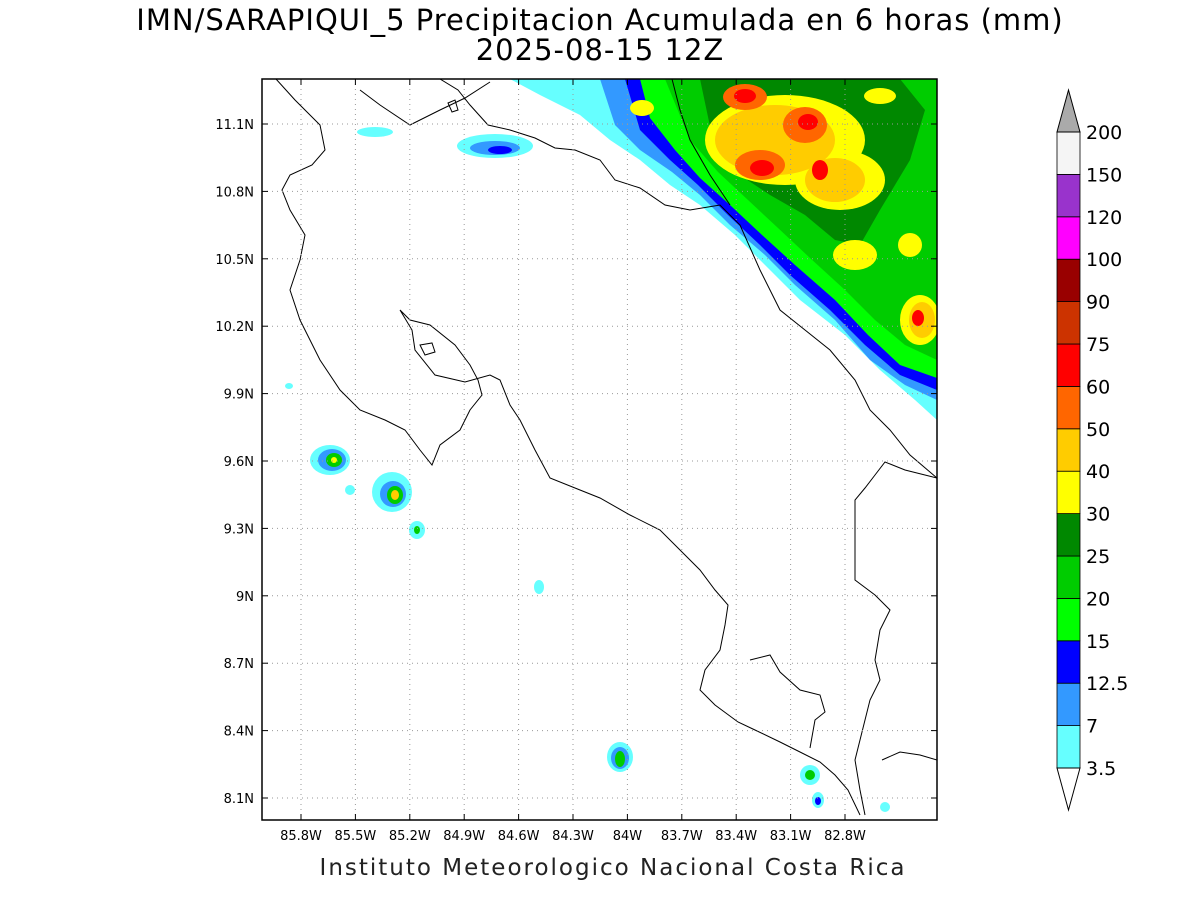  Describe the element at coordinates (1104, 260) in the screenshot. I see `colorbar-level-label: 100` at that location.